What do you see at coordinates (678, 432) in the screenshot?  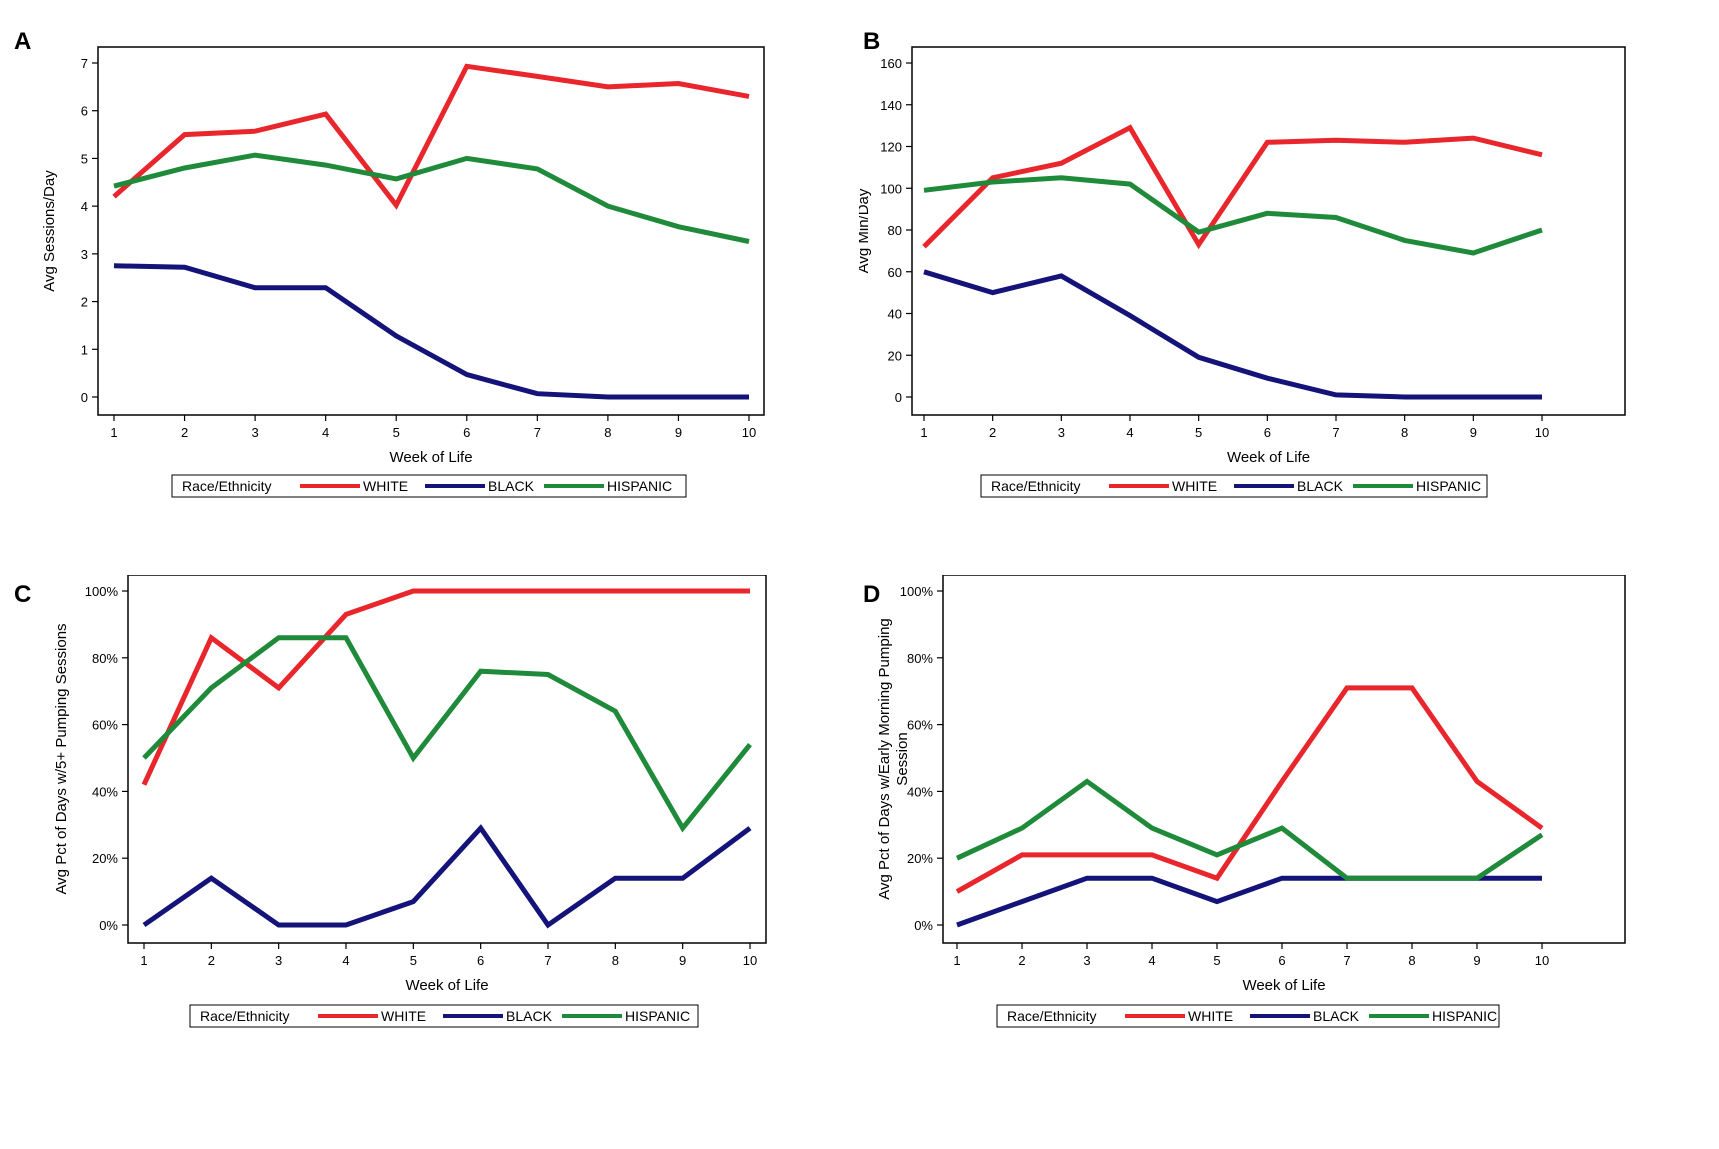 I see `x-tick-label-a-8: 9` at bounding box center [678, 432].